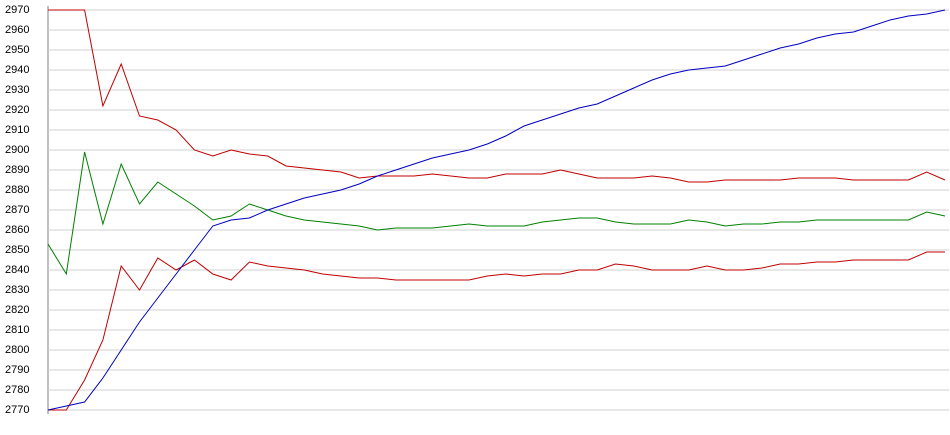 The width and height of the screenshot is (950, 435). What do you see at coordinates (17, 330) in the screenshot?
I see `y-tick-label: 2810` at bounding box center [17, 330].